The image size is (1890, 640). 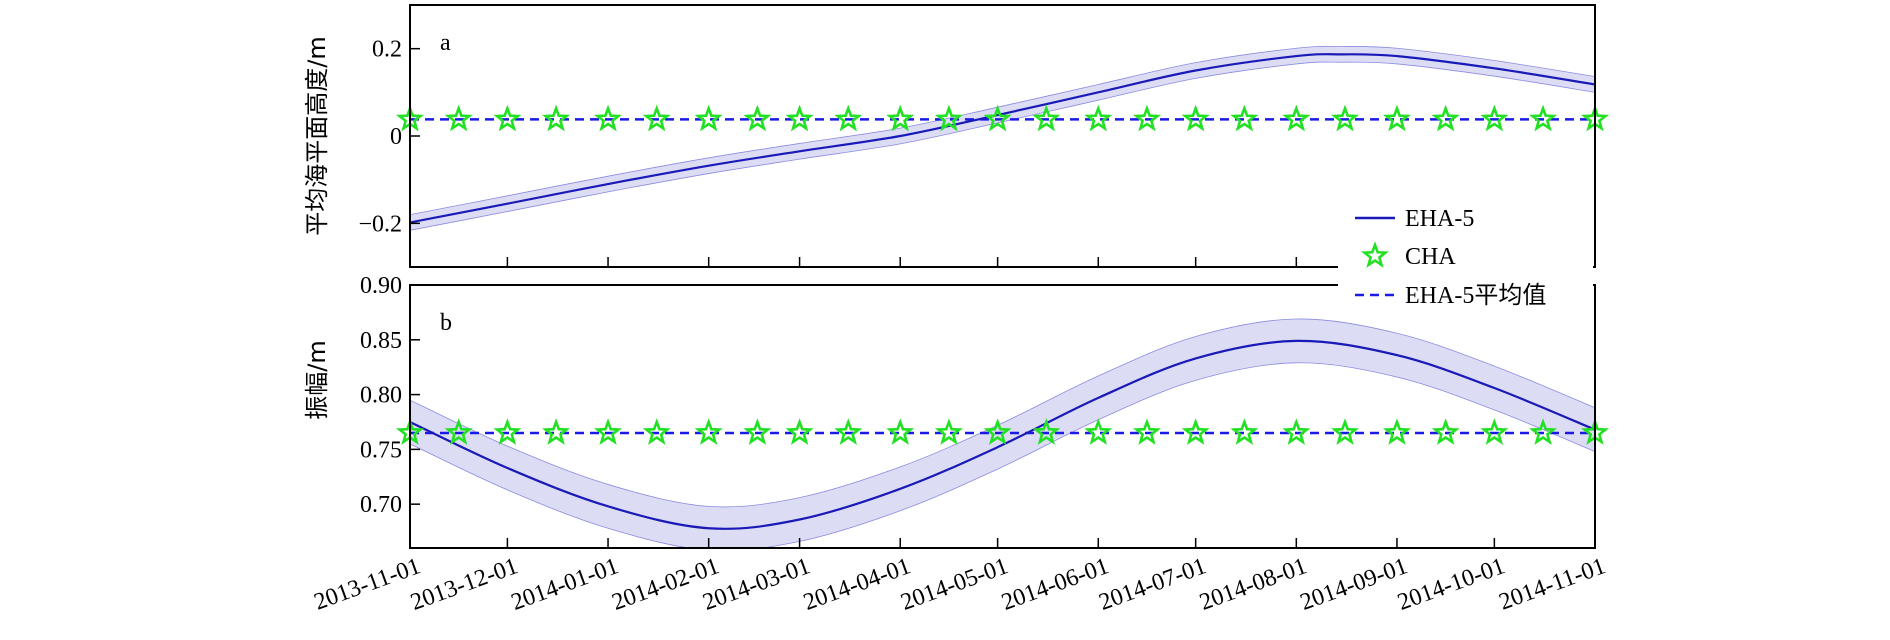 I want to click on legend-entry-mean: EHA-5平均值, so click(x=1475, y=295).